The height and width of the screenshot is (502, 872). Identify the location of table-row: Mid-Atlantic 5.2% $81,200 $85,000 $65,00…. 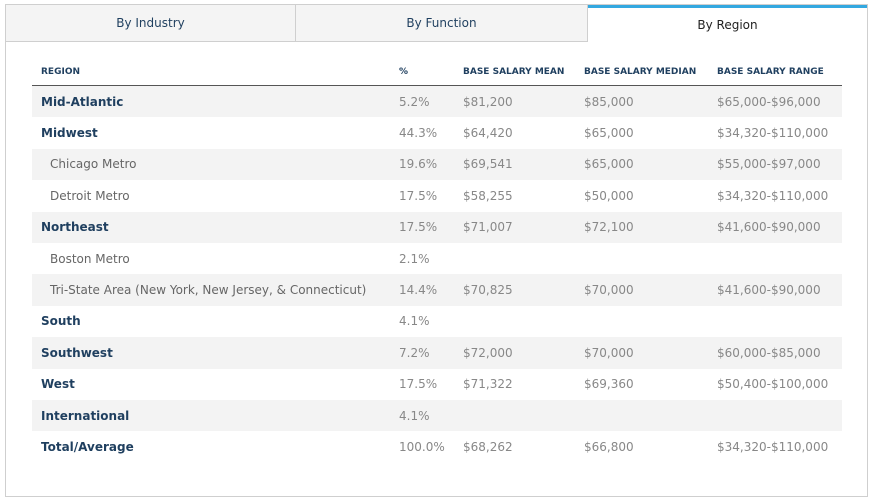
(437, 101).